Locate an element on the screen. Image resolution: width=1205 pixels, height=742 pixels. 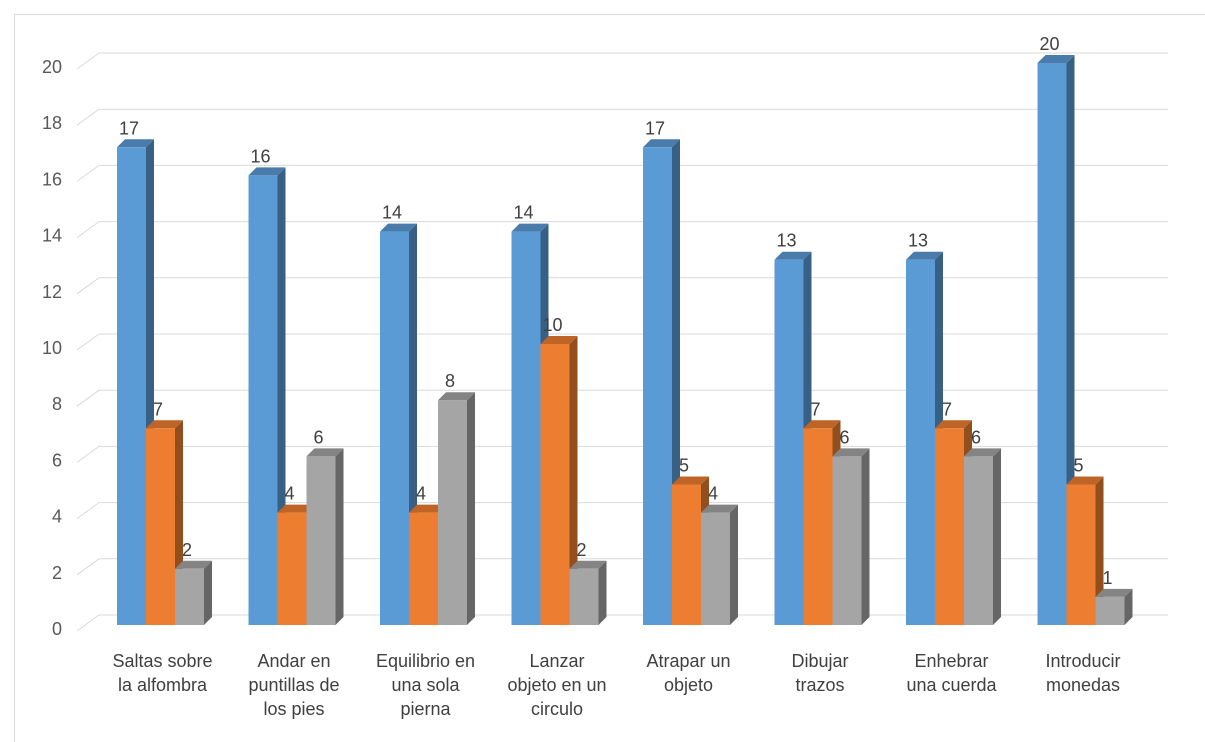
x-category-label-line: una cuerda is located at coordinates (951, 685).